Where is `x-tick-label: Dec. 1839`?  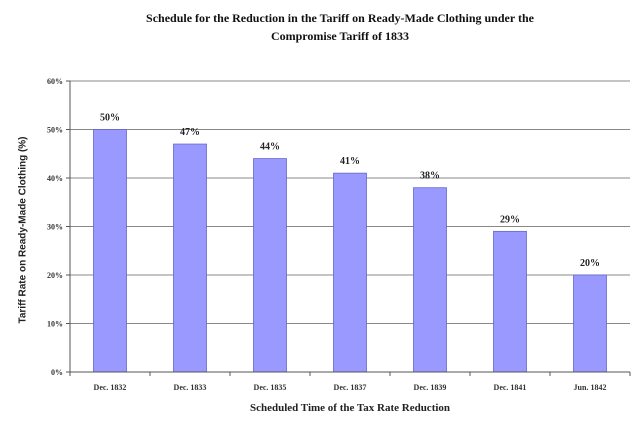
x-tick-label: Dec. 1839 is located at coordinates (430, 387).